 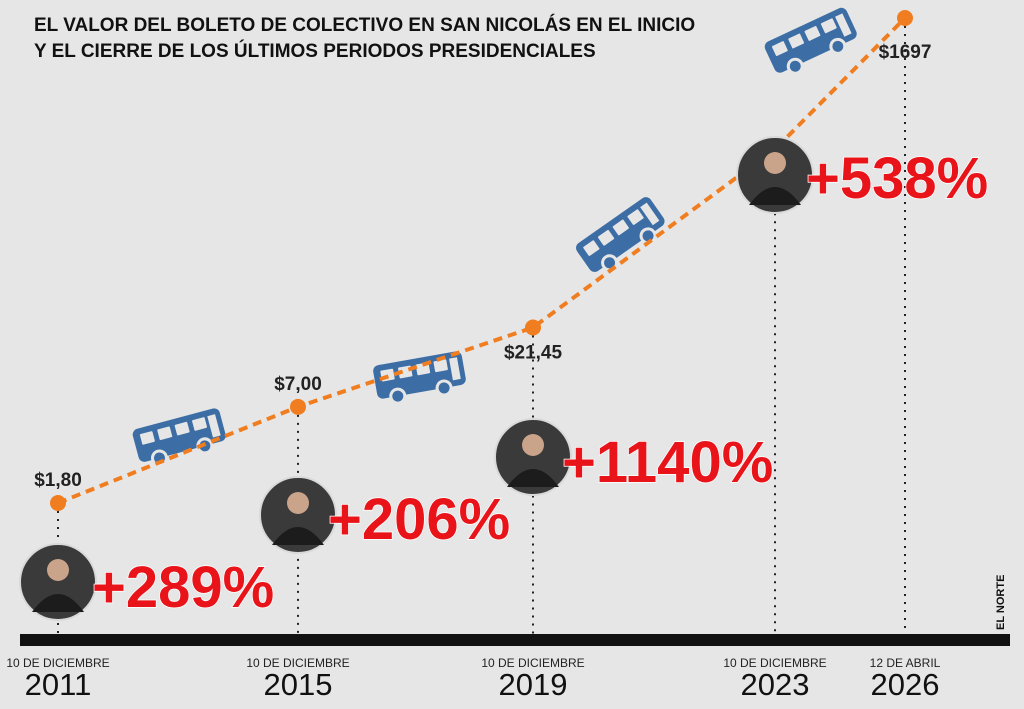 I want to click on value-label: $7,00, so click(x=298, y=384).